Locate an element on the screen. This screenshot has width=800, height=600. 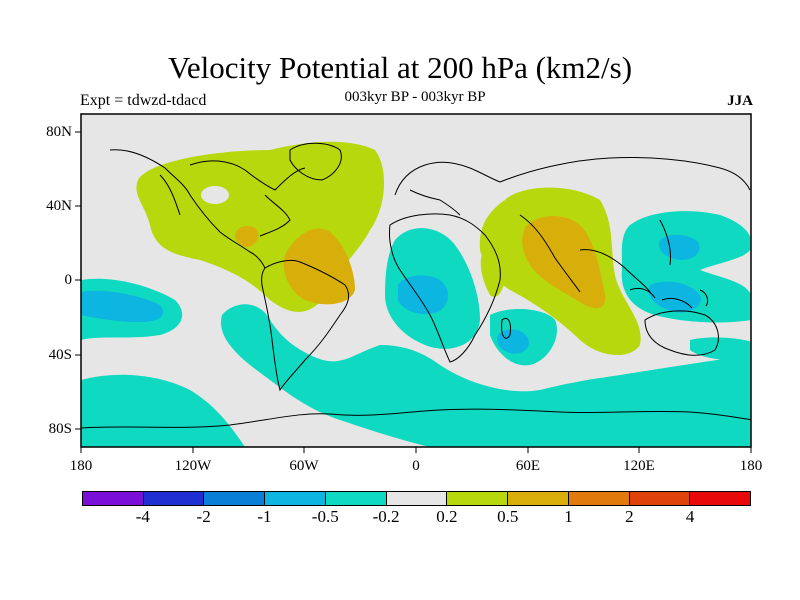
coast-maritime-continent is located at coordinates (669, 298).